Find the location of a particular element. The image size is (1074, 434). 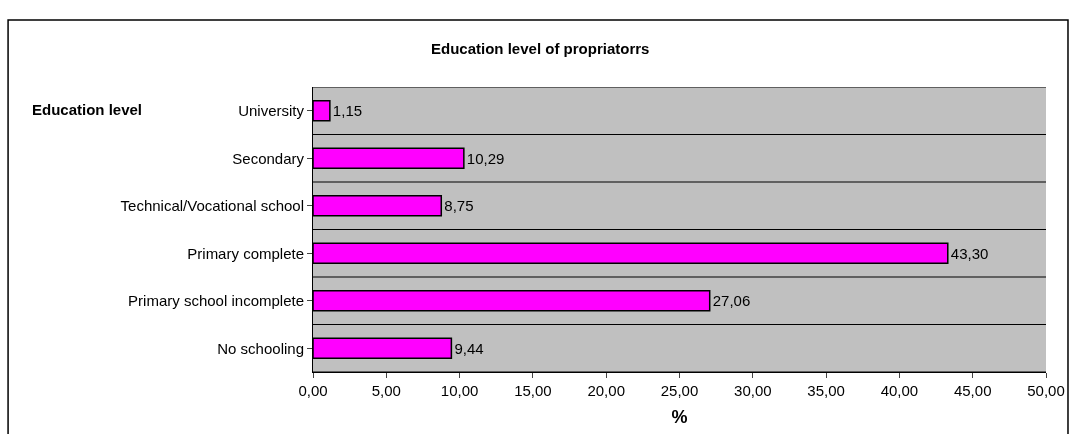

data-label: 10,29 is located at coordinates (485, 158).